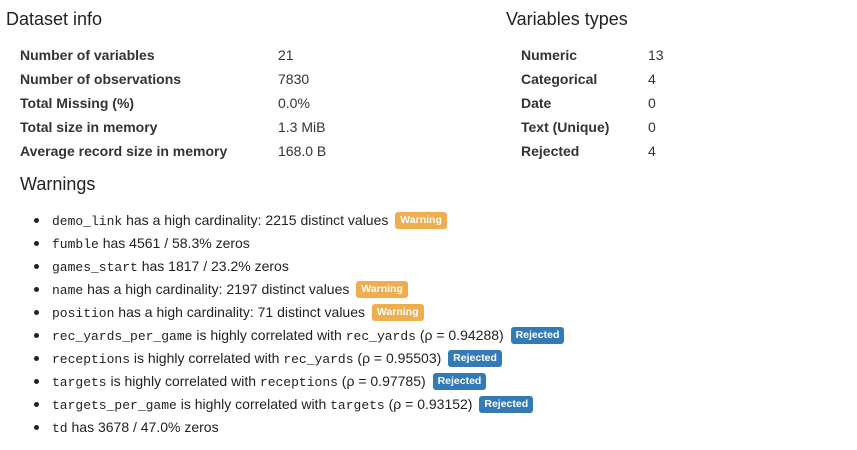 Image resolution: width=857 pixels, height=450 pixels. I want to click on warning-text: has 4561 / 58.3% zeros, so click(174, 243).